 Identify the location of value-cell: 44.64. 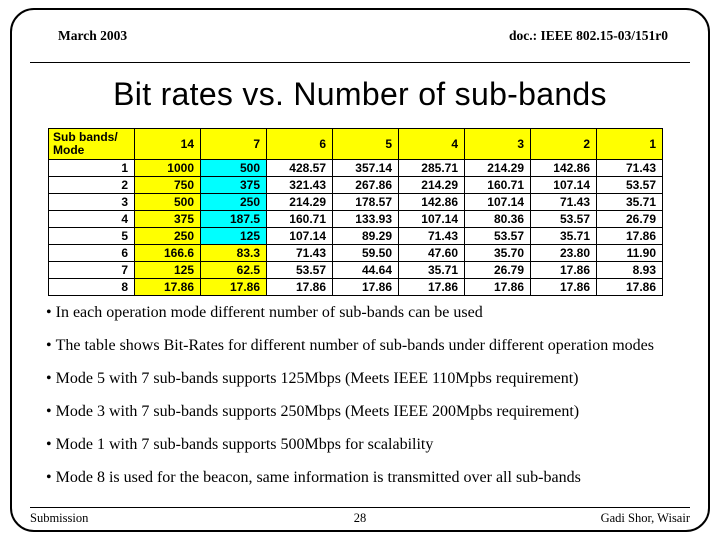
(365, 270).